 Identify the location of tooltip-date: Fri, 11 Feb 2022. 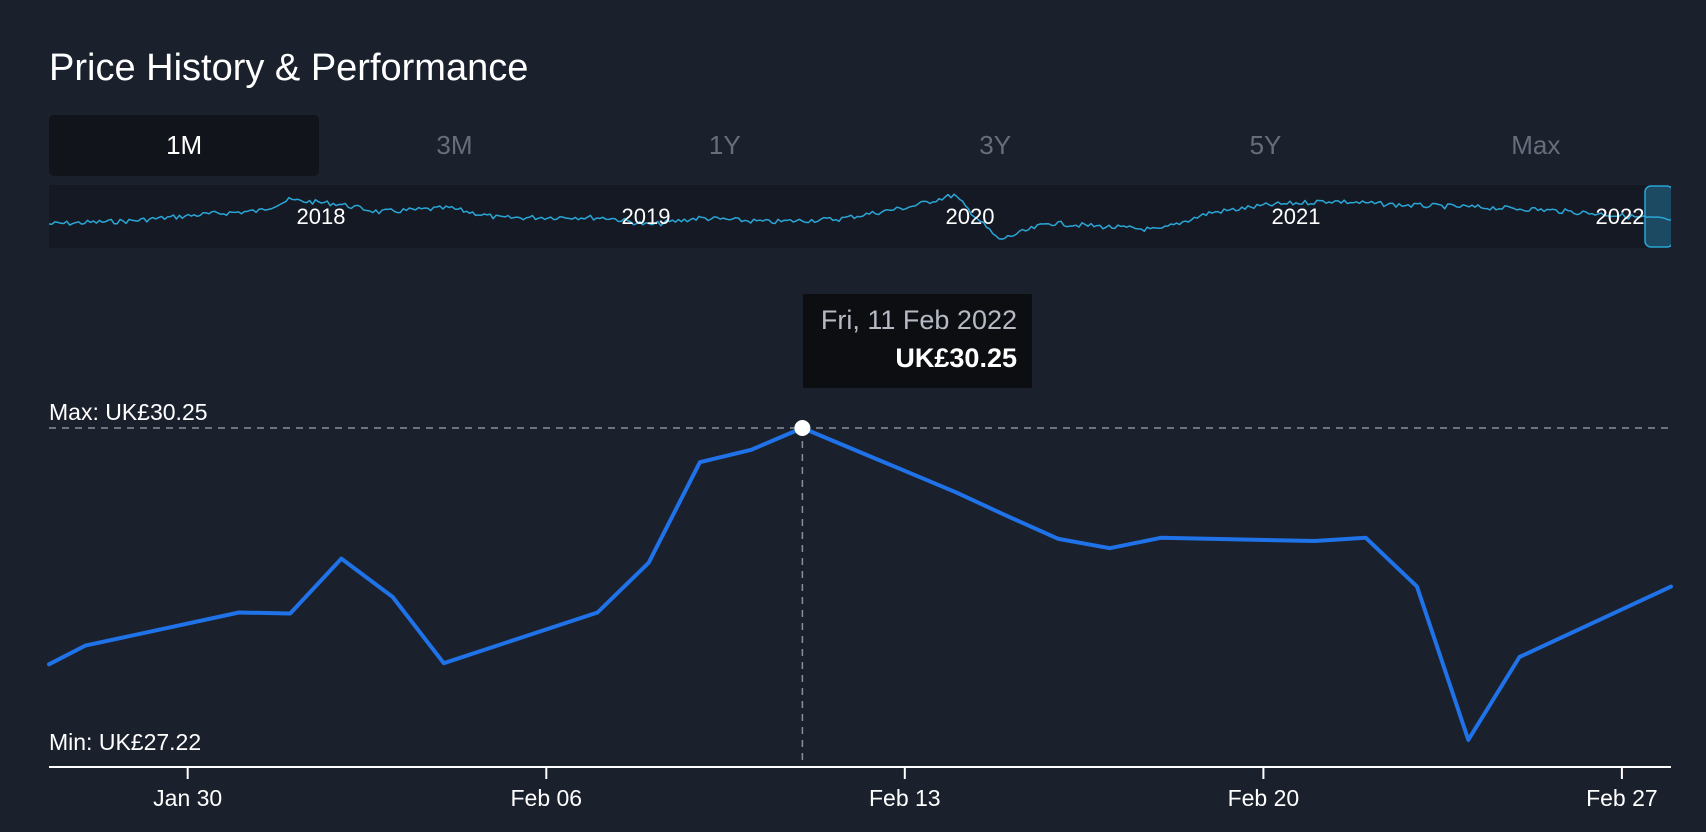
(918, 320).